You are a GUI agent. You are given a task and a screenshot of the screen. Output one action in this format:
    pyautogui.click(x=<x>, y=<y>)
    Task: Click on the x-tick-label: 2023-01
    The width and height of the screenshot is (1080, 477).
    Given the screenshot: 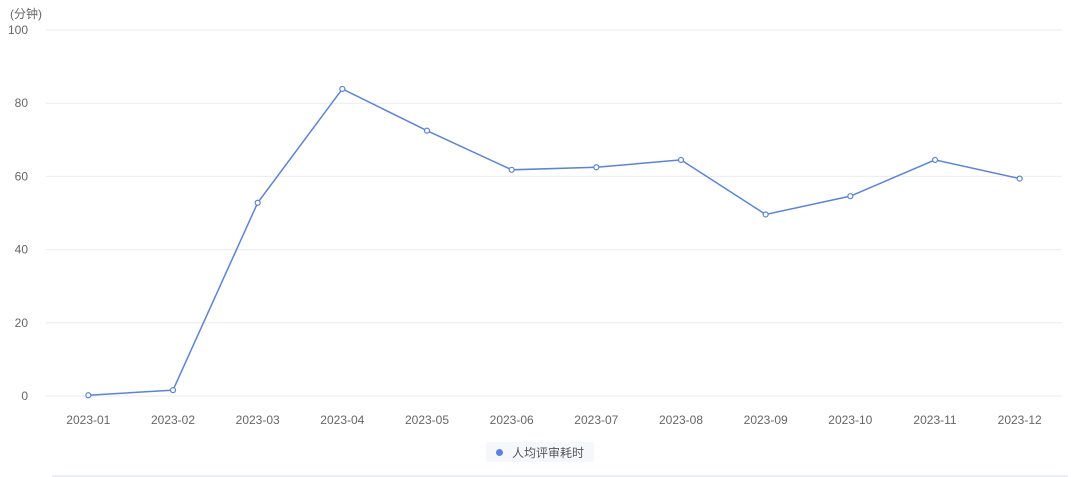 What is the action you would take?
    pyautogui.click(x=88, y=420)
    